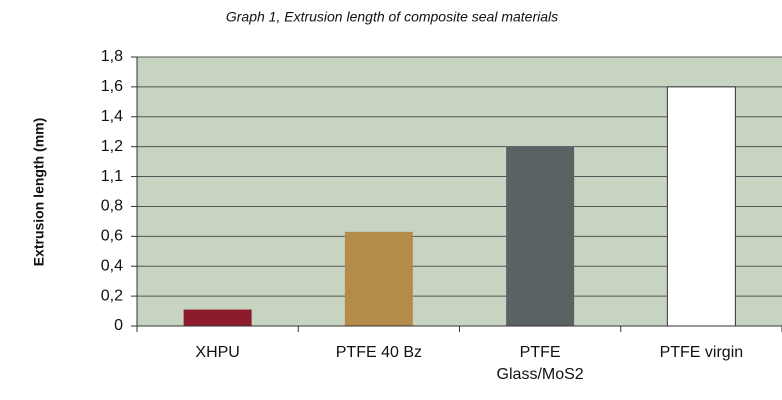  Describe the element at coordinates (217, 352) in the screenshot. I see `x-tick-label: XHPU` at that location.